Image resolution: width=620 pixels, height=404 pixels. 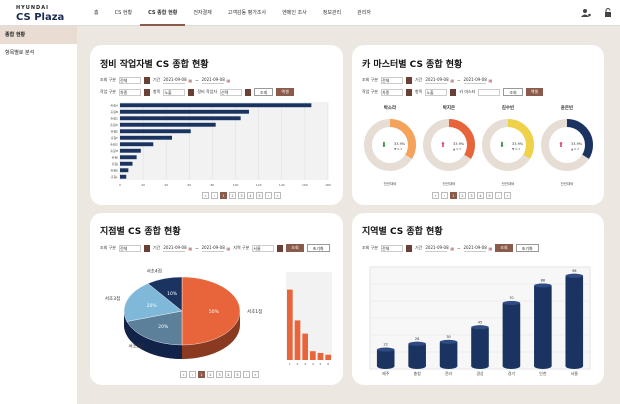 What do you see at coordinates (449, 145) in the screenshot?
I see `donut-arc` at bounding box center [449, 145].